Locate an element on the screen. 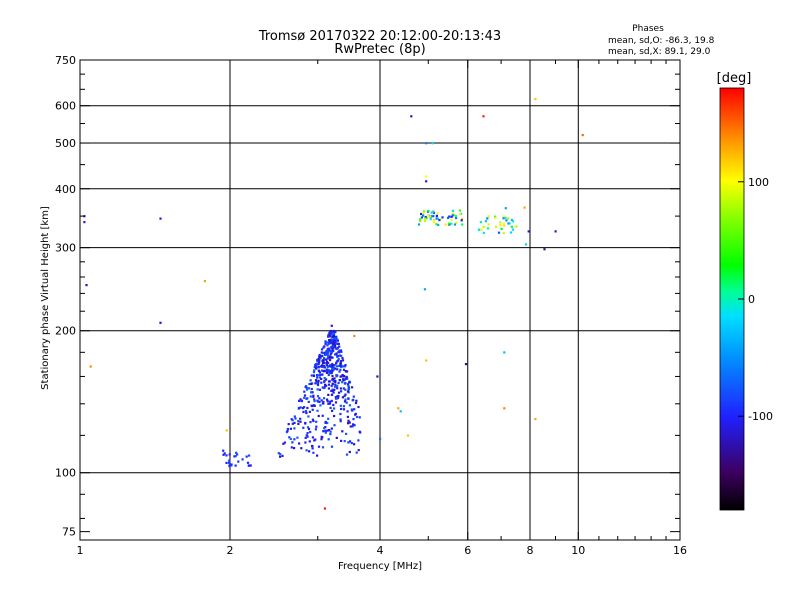 Image resolution: width=800 pixels, height=600 pixels. y-tick-label: 75 is located at coordinates (69, 532).